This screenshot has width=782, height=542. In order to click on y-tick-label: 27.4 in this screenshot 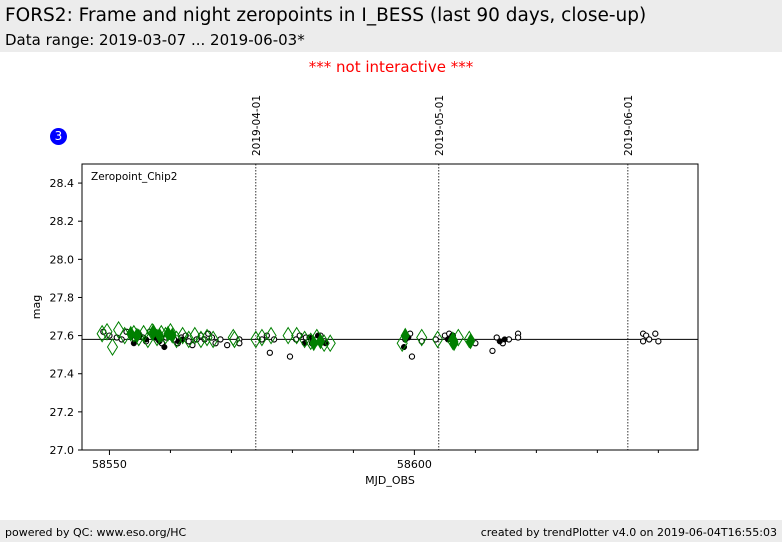, I will do `click(62, 374)`.